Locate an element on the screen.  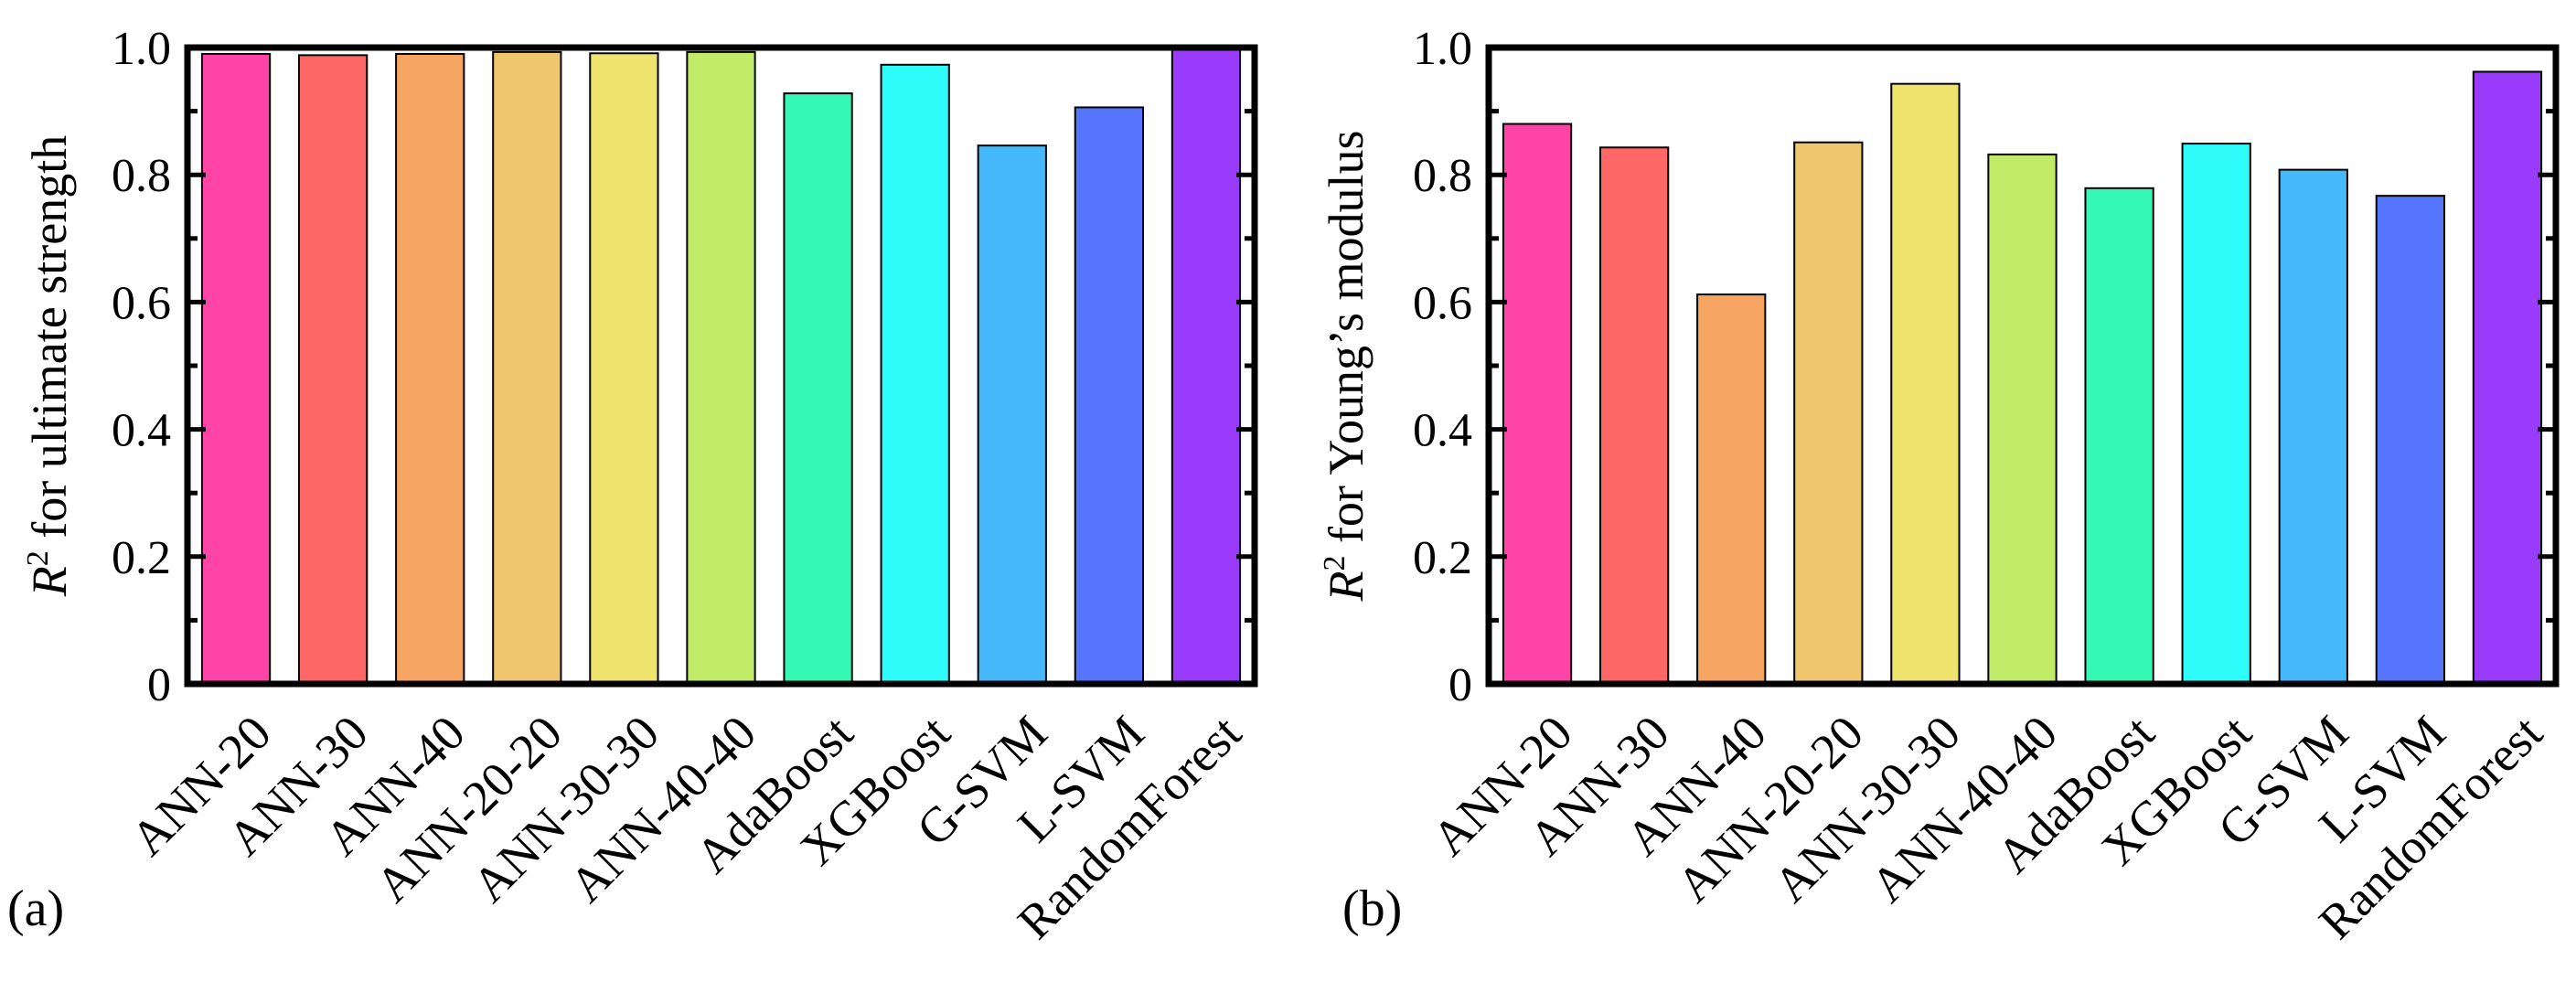
y-axis-label-text: for Young’s modulus is located at coordinates (1346, 342).